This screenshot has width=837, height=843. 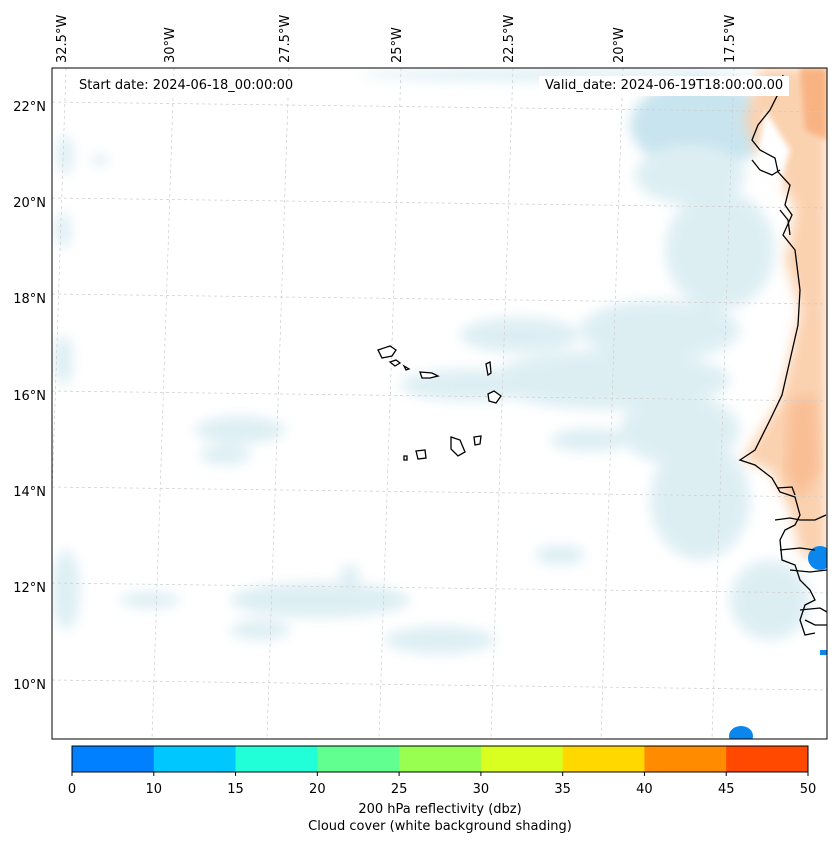 I want to click on colorbar-tick-label: 10, so click(x=154, y=789).